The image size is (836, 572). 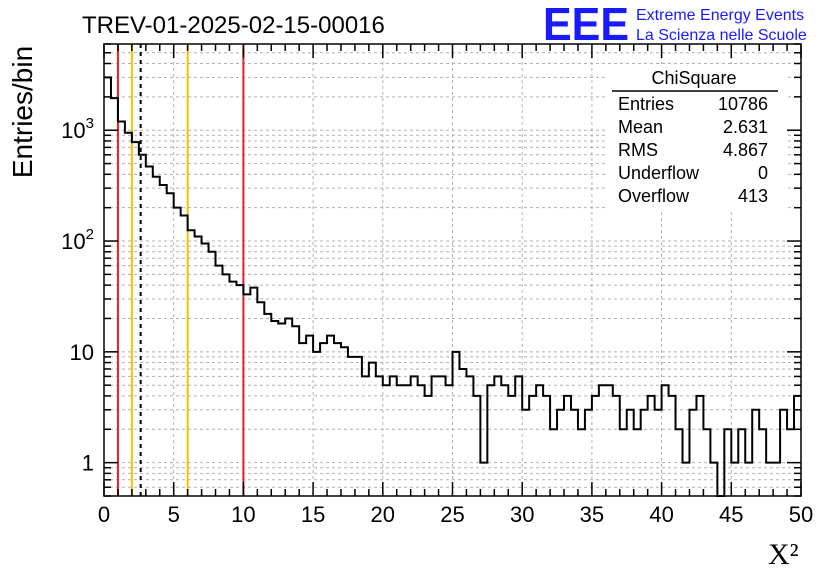 What do you see at coordinates (654, 196) in the screenshot?
I see `stats-label: Overflow` at bounding box center [654, 196].